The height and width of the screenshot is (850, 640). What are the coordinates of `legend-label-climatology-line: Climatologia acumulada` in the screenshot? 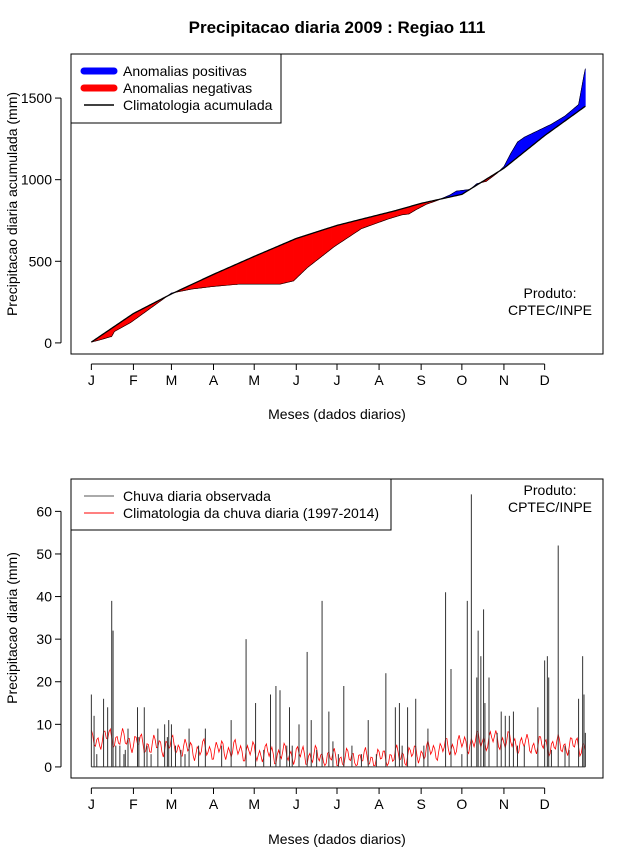 It's located at (198, 105).